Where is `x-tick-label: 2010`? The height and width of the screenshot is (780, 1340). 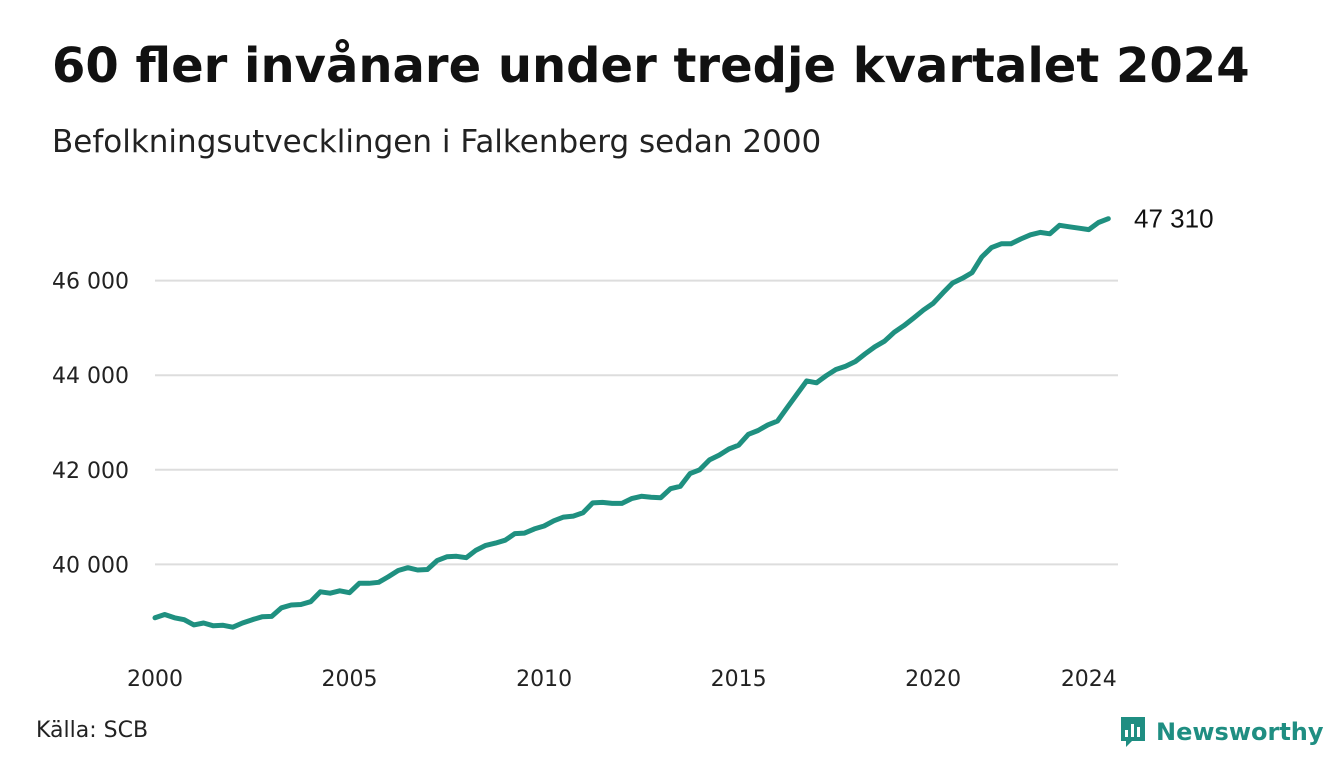
x-tick-label: 2010 is located at coordinates (544, 679).